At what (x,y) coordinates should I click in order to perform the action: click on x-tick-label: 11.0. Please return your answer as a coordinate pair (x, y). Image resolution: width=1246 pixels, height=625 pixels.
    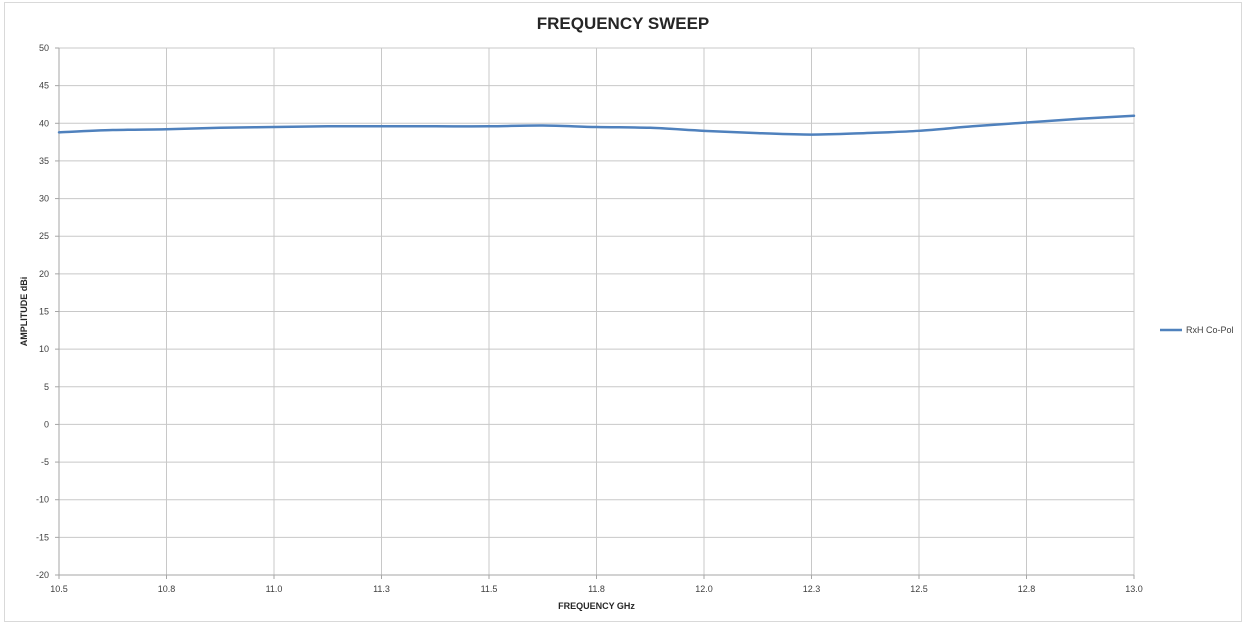
    Looking at the image, I should click on (274, 589).